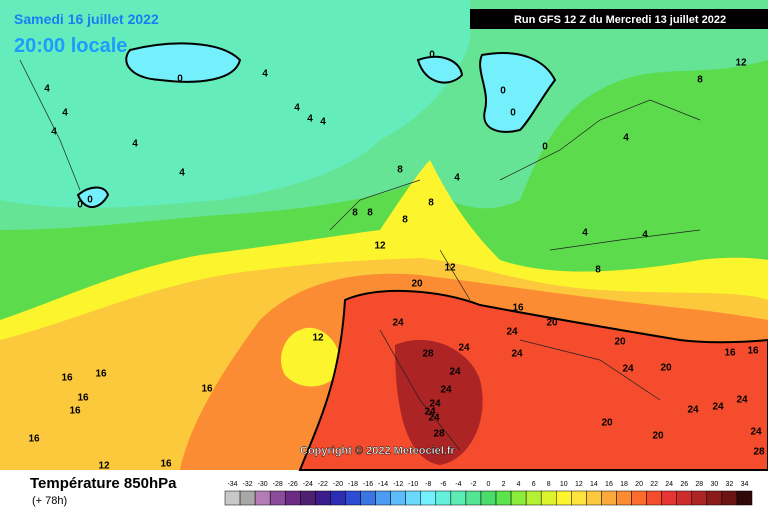 This screenshot has height=512, width=768. Describe the element at coordinates (308, 484) in the screenshot. I see `legend-label: -24` at that location.